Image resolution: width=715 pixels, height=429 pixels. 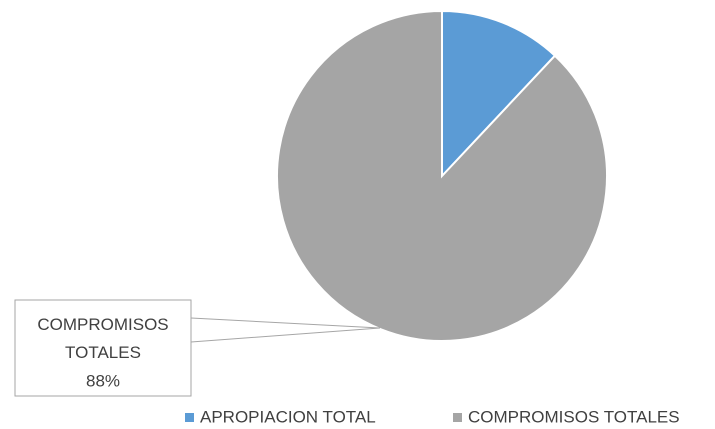 I want to click on data-label-box, so click(x=103, y=348).